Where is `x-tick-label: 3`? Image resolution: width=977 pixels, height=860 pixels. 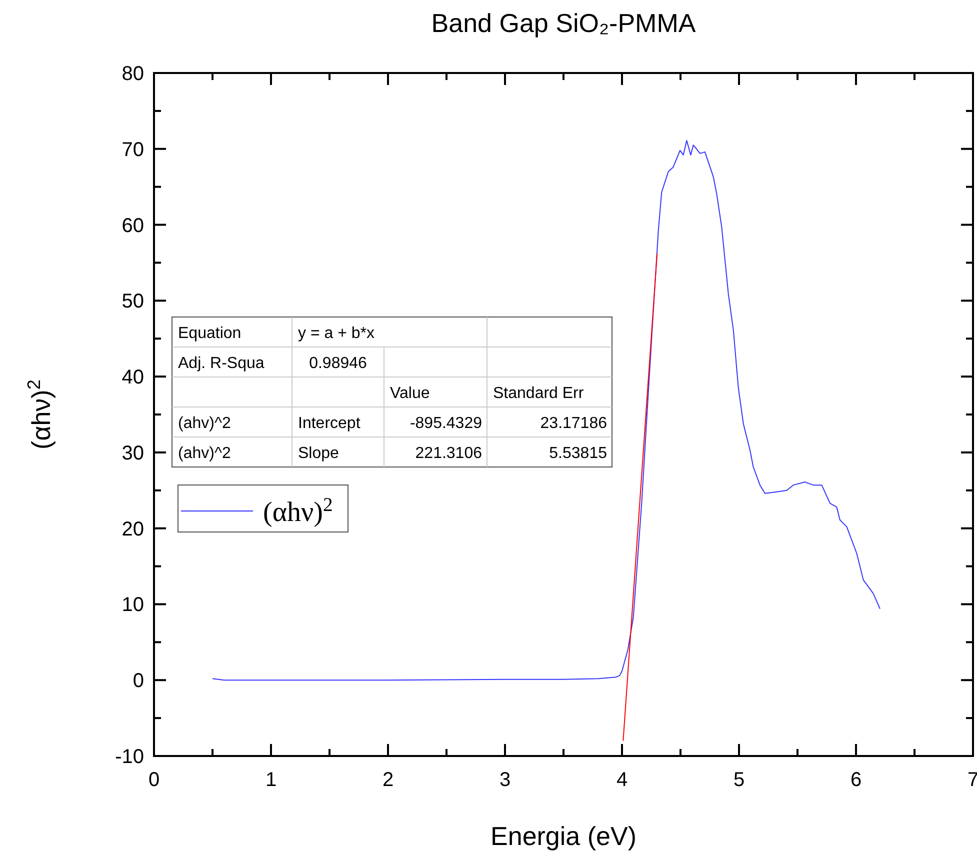 x-tick-label: 3 is located at coordinates (505, 780).